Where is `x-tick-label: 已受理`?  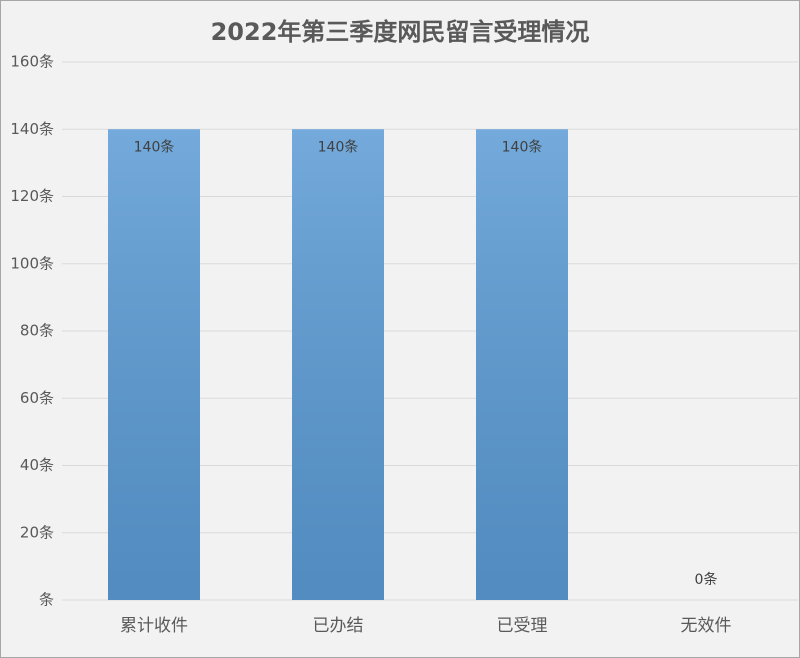
x-tick-label: 已受理 is located at coordinates (522, 626).